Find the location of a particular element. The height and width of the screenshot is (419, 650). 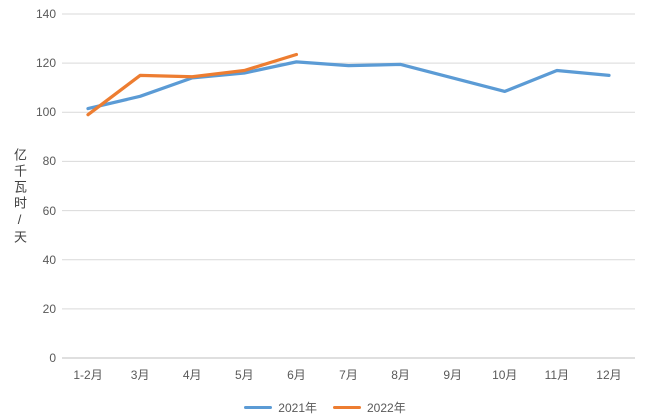

x-tick-label: 1-2月 is located at coordinates (88, 375).